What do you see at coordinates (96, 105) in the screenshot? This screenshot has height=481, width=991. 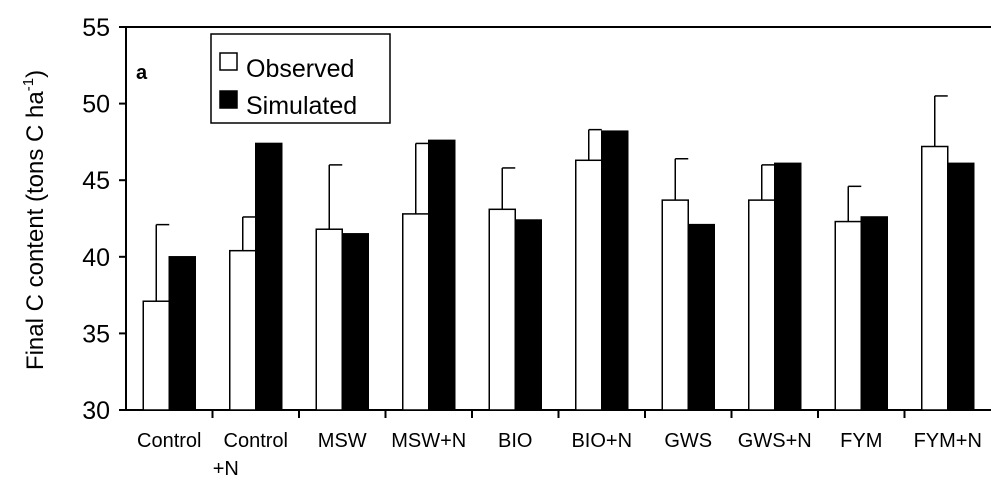 I see `y-tick-label: 50` at bounding box center [96, 105].